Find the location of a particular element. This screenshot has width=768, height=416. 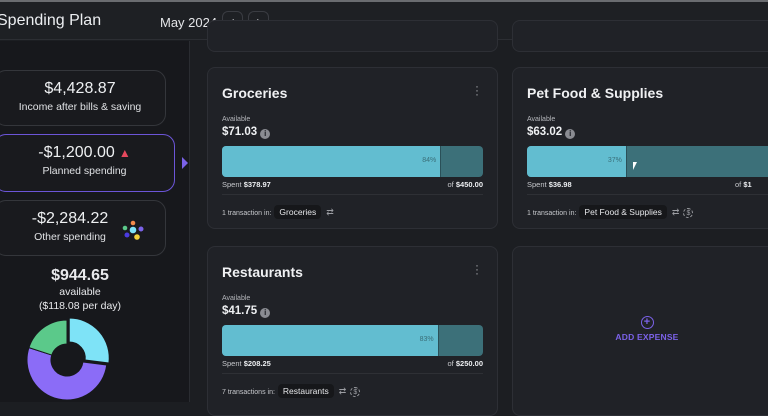

progress-percent: 83% is located at coordinates (426, 339).